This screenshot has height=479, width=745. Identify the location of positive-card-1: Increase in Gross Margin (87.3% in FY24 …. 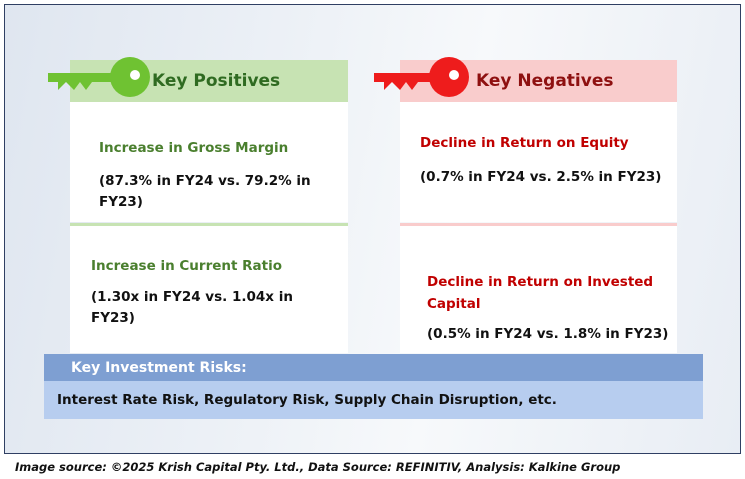
(209, 162).